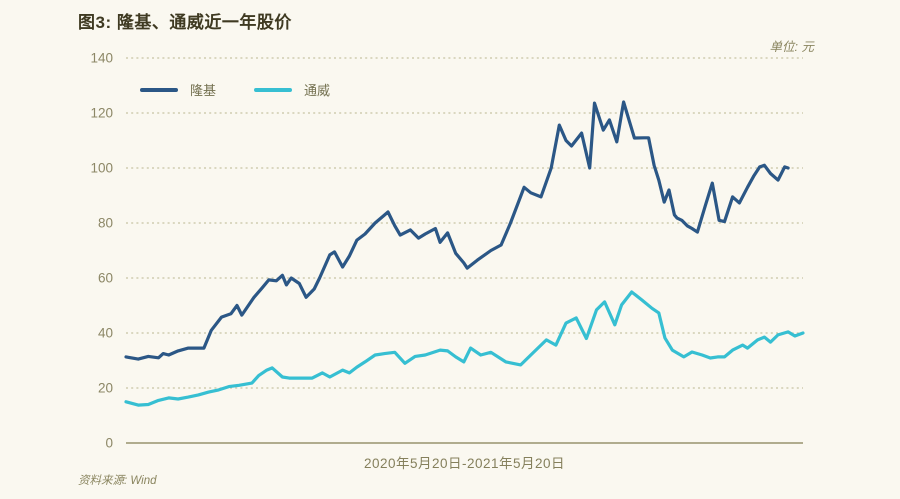 The image size is (900, 499). I want to click on y-tick-label-100: 100, so click(101, 168).